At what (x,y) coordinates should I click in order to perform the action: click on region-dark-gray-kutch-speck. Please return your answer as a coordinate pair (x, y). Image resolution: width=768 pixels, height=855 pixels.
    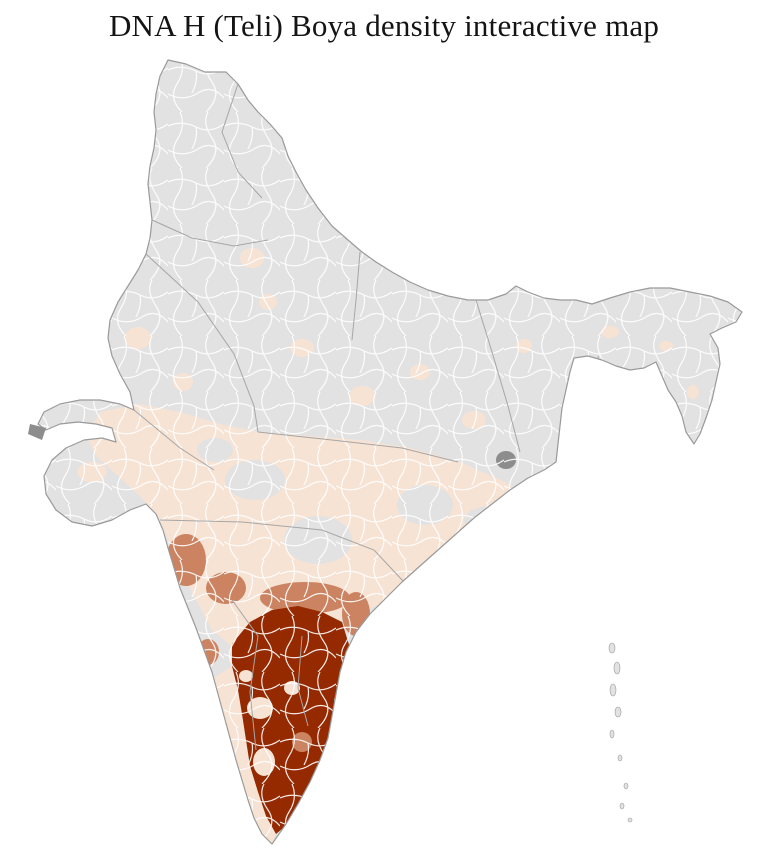
    Looking at the image, I should click on (37, 432).